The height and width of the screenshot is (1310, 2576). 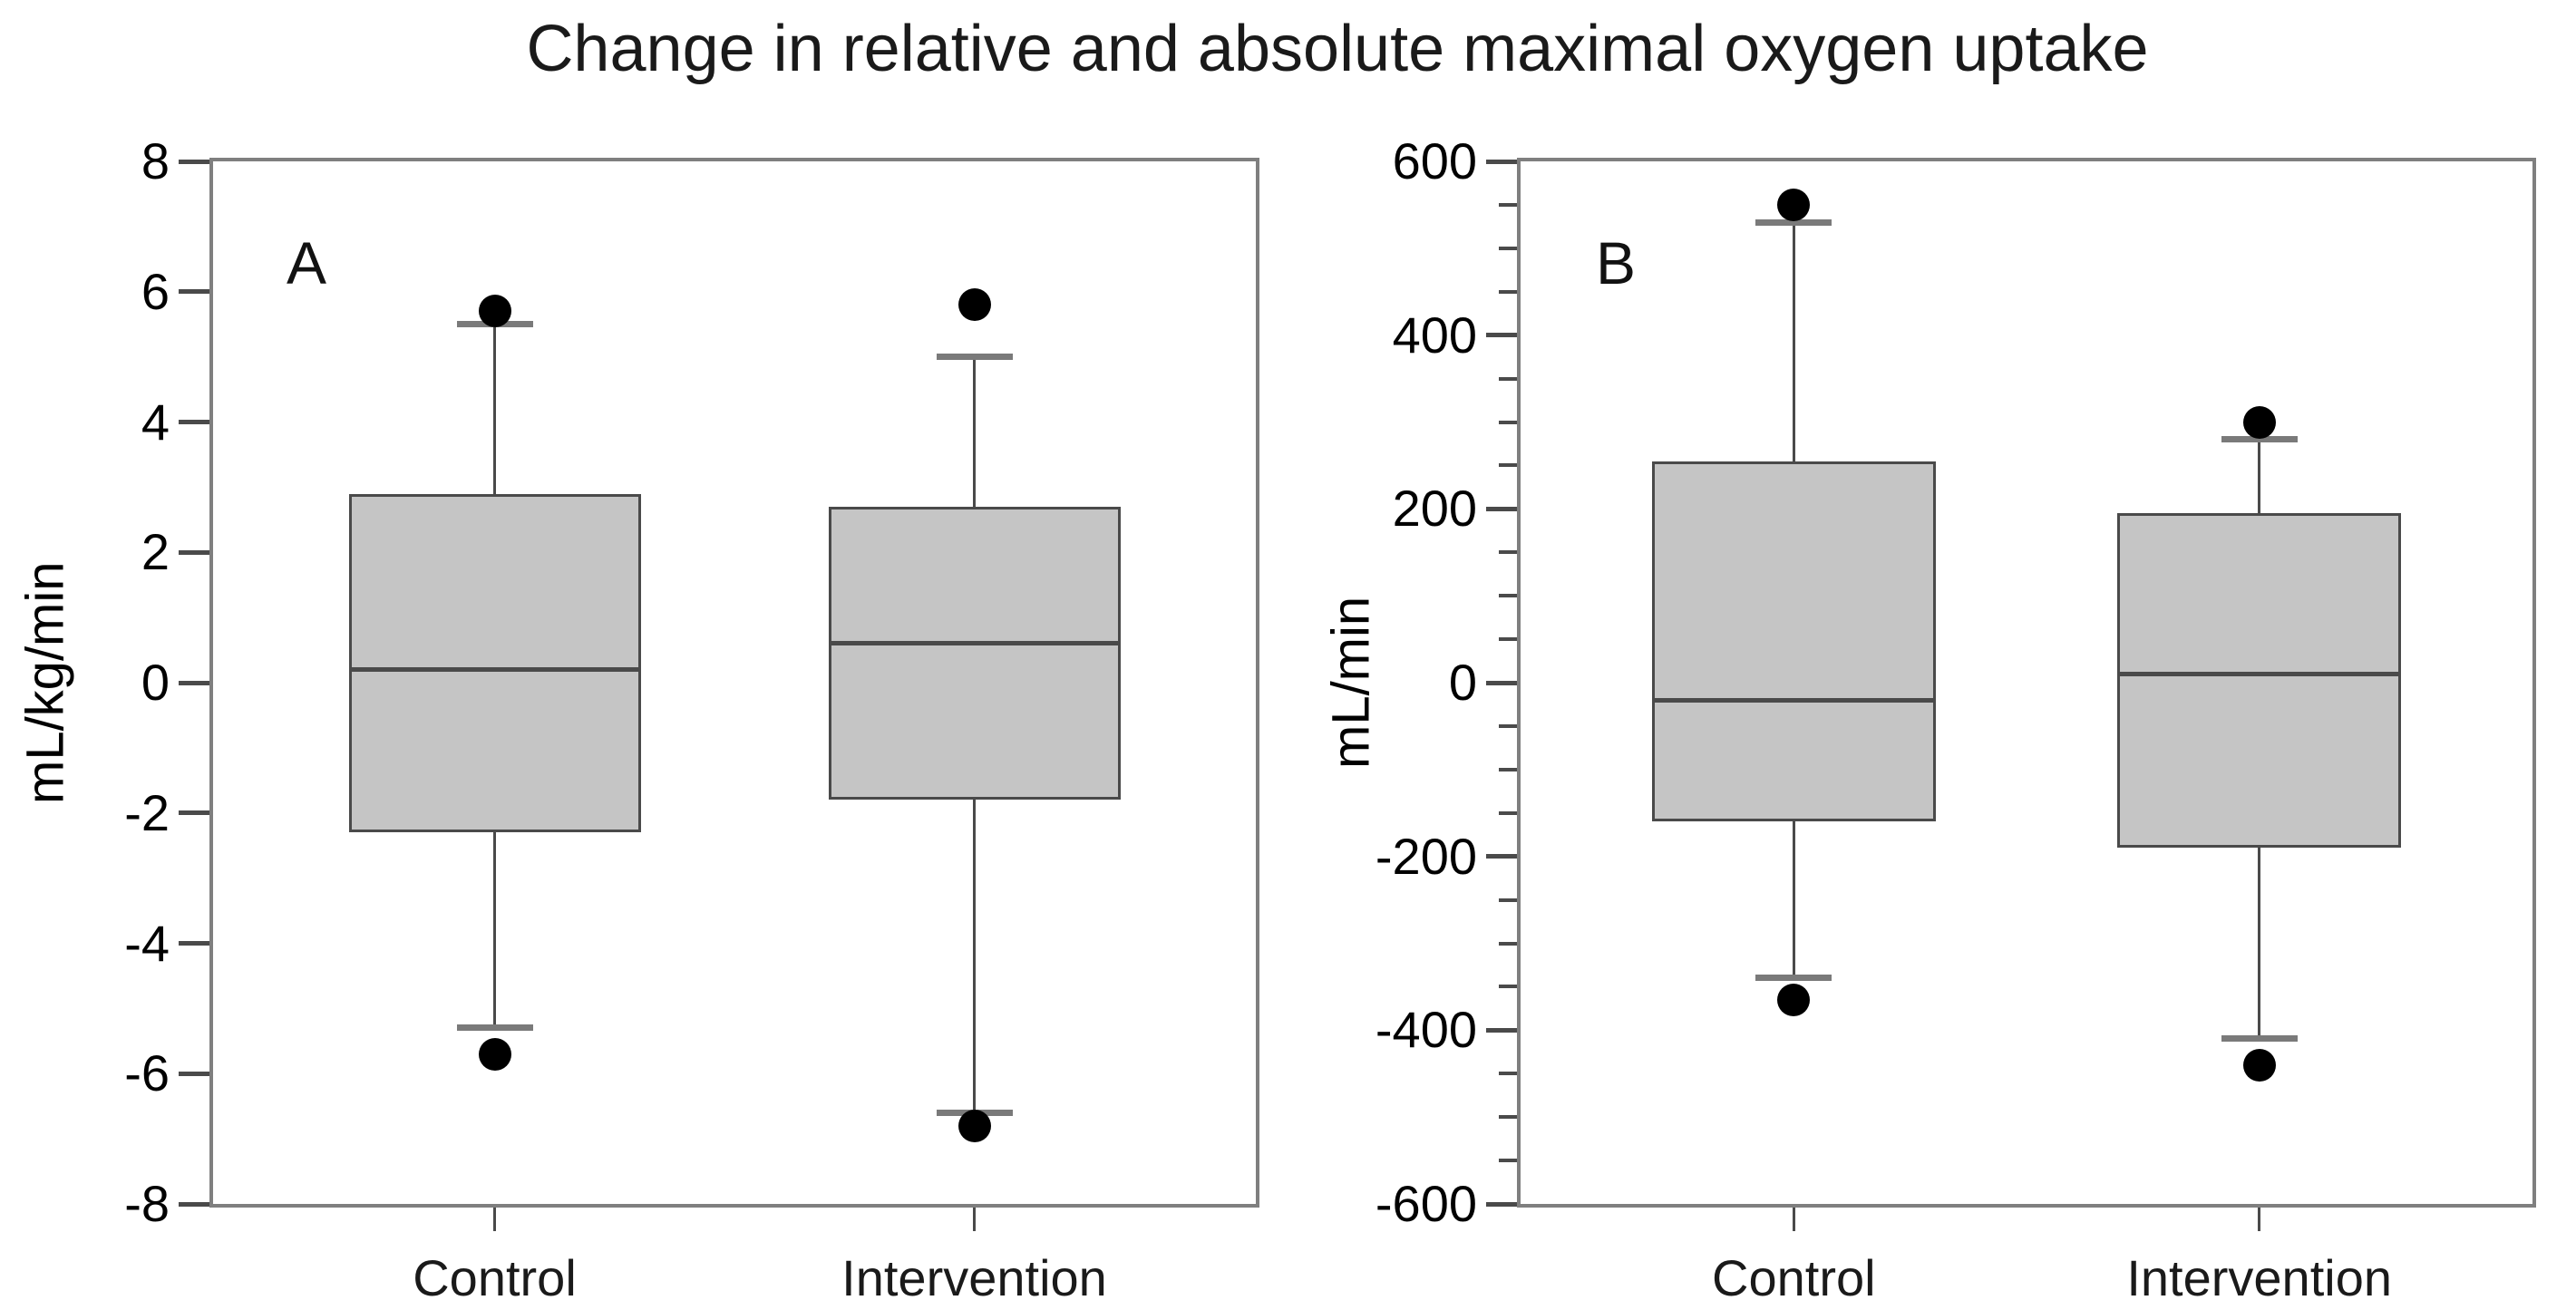 I want to click on y-tick-label: 600, so click(x=1434, y=160).